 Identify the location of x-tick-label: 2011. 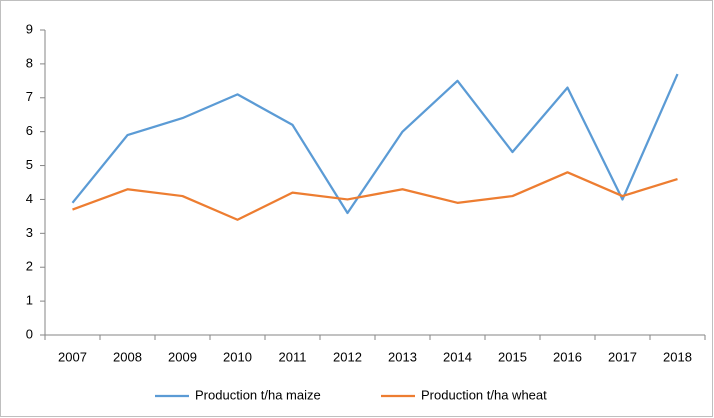
(293, 356).